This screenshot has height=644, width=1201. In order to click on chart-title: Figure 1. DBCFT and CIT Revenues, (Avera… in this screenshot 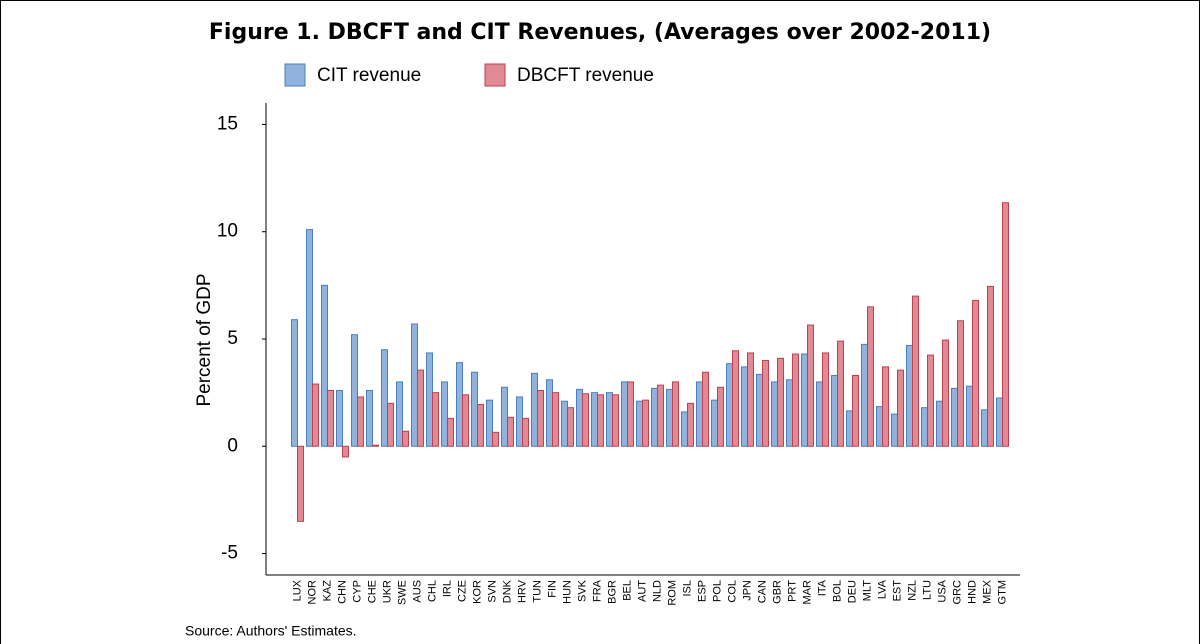, I will do `click(600, 32)`.